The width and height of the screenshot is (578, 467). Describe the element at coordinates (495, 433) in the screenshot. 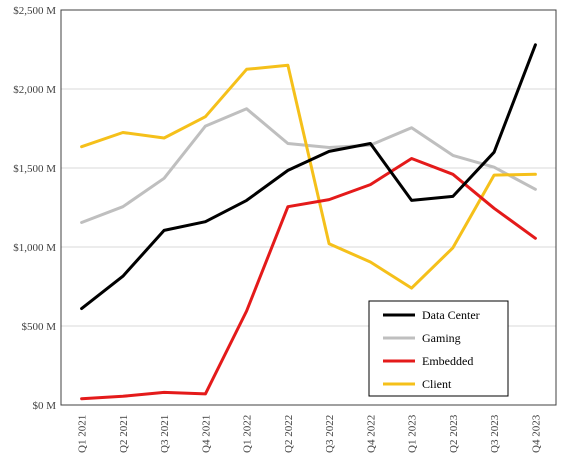

I see `x-tick-label: Q3 2023` at that location.